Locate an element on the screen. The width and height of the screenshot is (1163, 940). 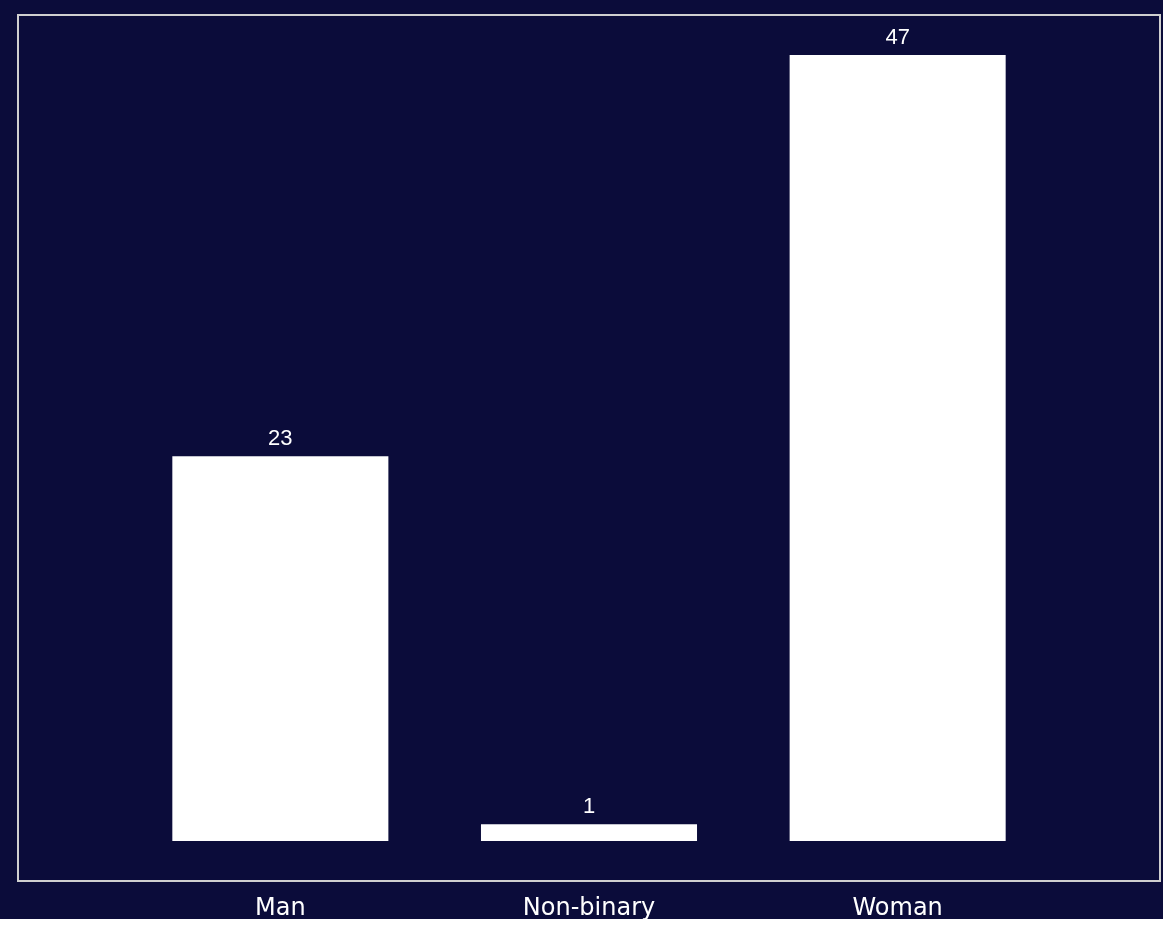
data-label: 47 is located at coordinates (897, 37).